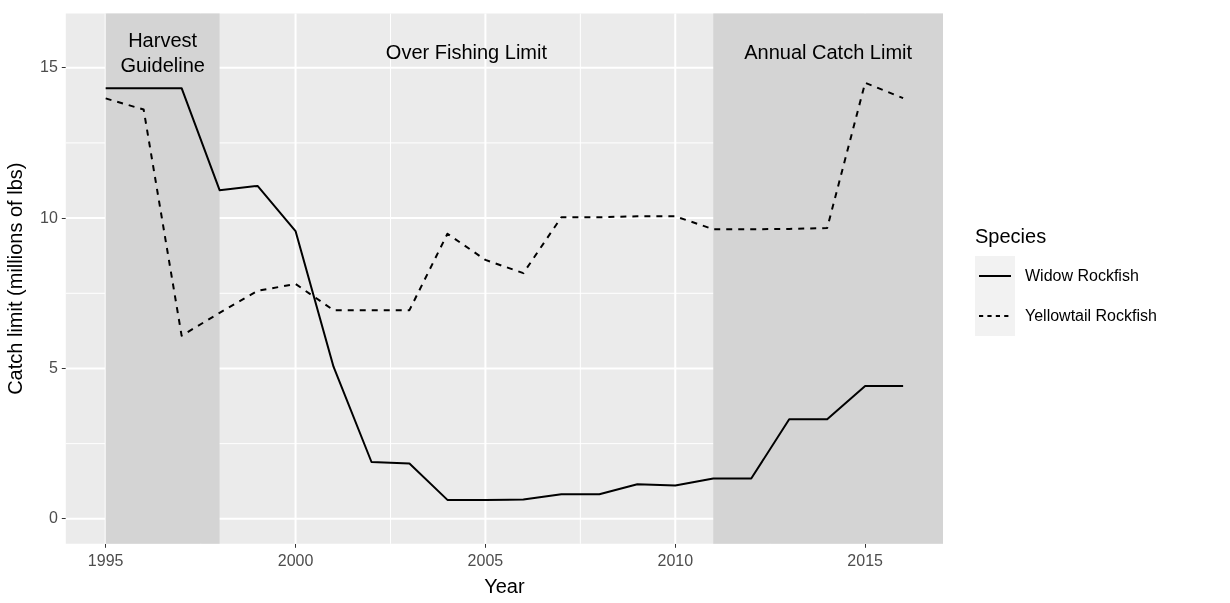 The image size is (1230, 603). What do you see at coordinates (49, 67) in the screenshot?
I see `y-tick-label: 15` at bounding box center [49, 67].